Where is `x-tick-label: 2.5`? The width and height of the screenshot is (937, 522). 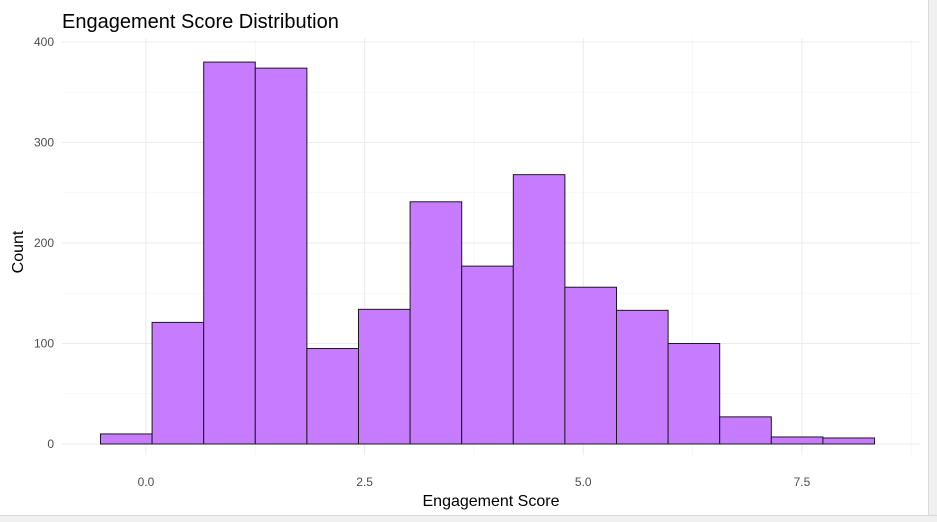
x-tick-label: 2.5 is located at coordinates (364, 482).